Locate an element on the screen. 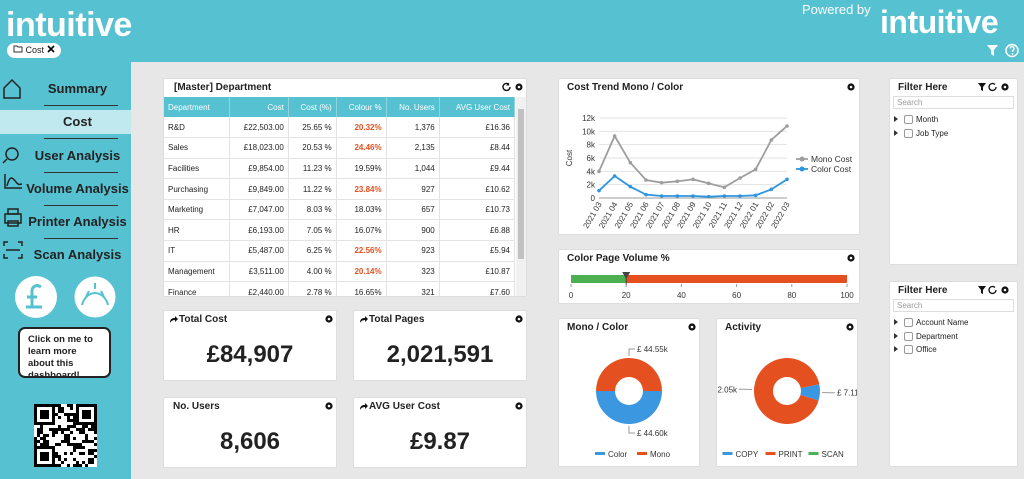  table-cell: 22.56% is located at coordinates (361, 251).